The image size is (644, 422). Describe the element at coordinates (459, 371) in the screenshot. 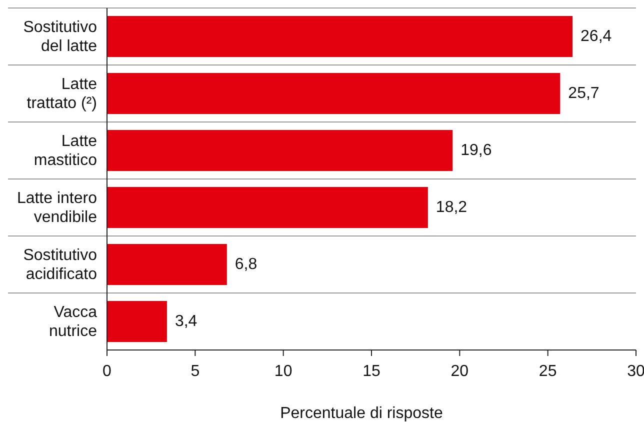

I see `x-tick-label: 20` at that location.